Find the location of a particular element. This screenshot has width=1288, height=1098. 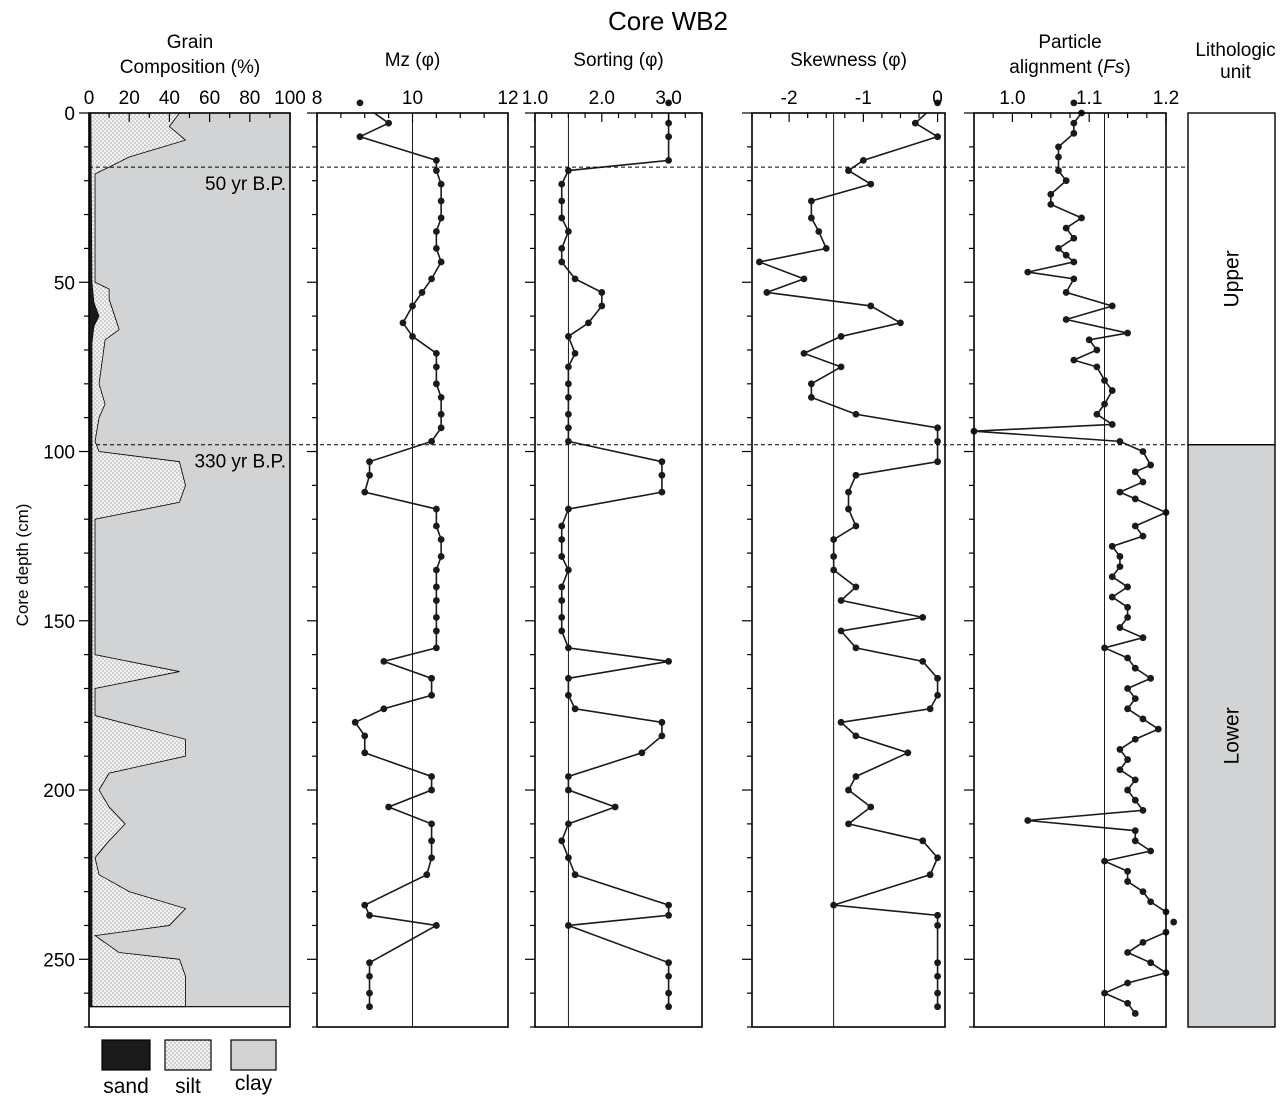

sorting-series is located at coordinates (615, 560).